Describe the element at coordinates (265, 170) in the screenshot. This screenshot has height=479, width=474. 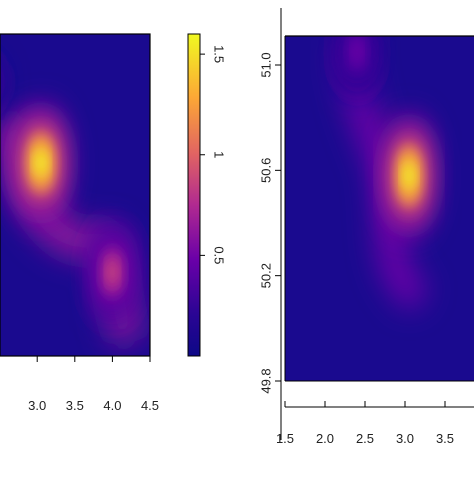
I see `right-y-tick-label: 50.6` at that location.